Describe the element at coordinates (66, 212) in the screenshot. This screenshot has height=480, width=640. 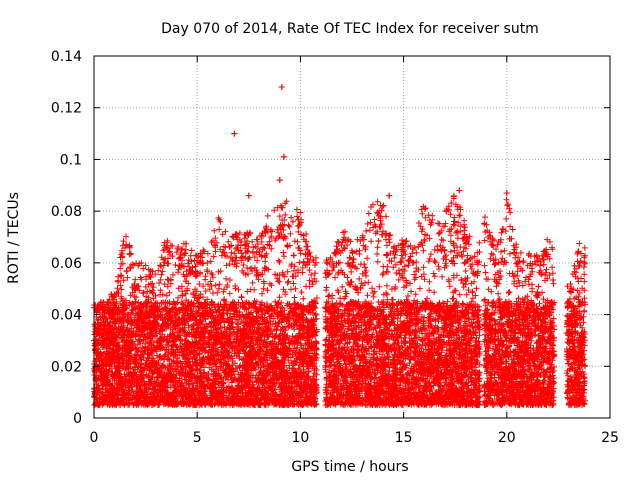
I see `y-tick-label: 0.08` at that location.